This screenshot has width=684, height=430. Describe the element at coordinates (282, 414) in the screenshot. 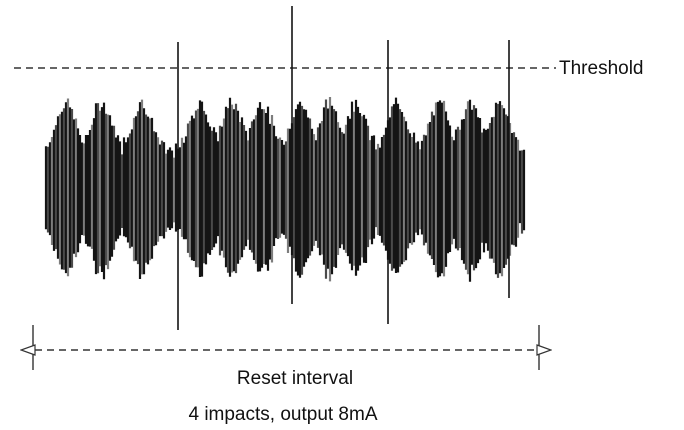

I see `impact-count-caption: 4 impacts, output 8mA` at that location.